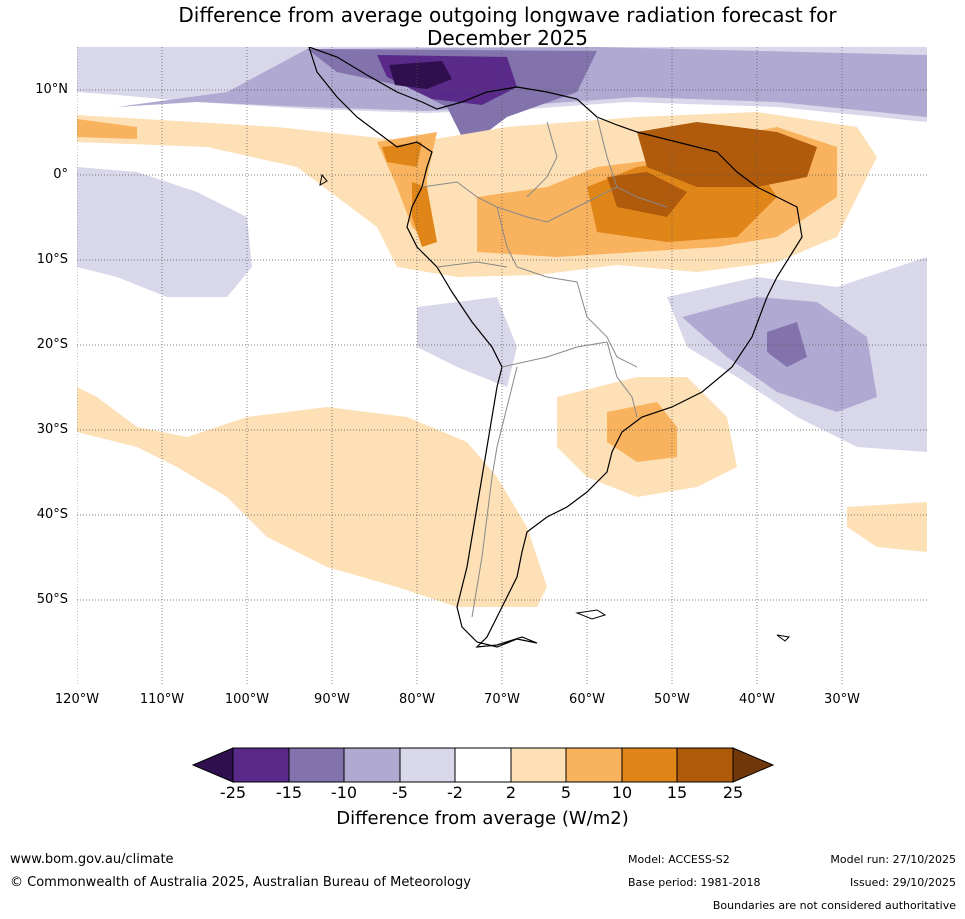 The height and width of the screenshot is (919, 965). I want to click on negative-region-peak, so click(420, 75).